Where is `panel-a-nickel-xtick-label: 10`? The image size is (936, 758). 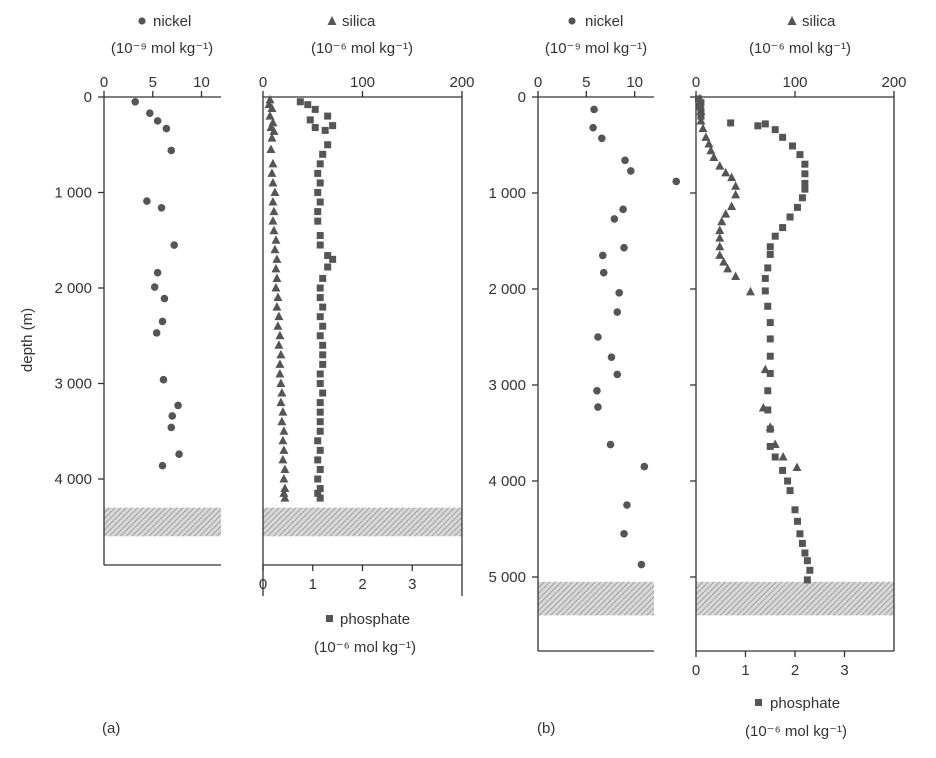
panel-a-nickel-xtick-label: 10 is located at coordinates (201, 82).